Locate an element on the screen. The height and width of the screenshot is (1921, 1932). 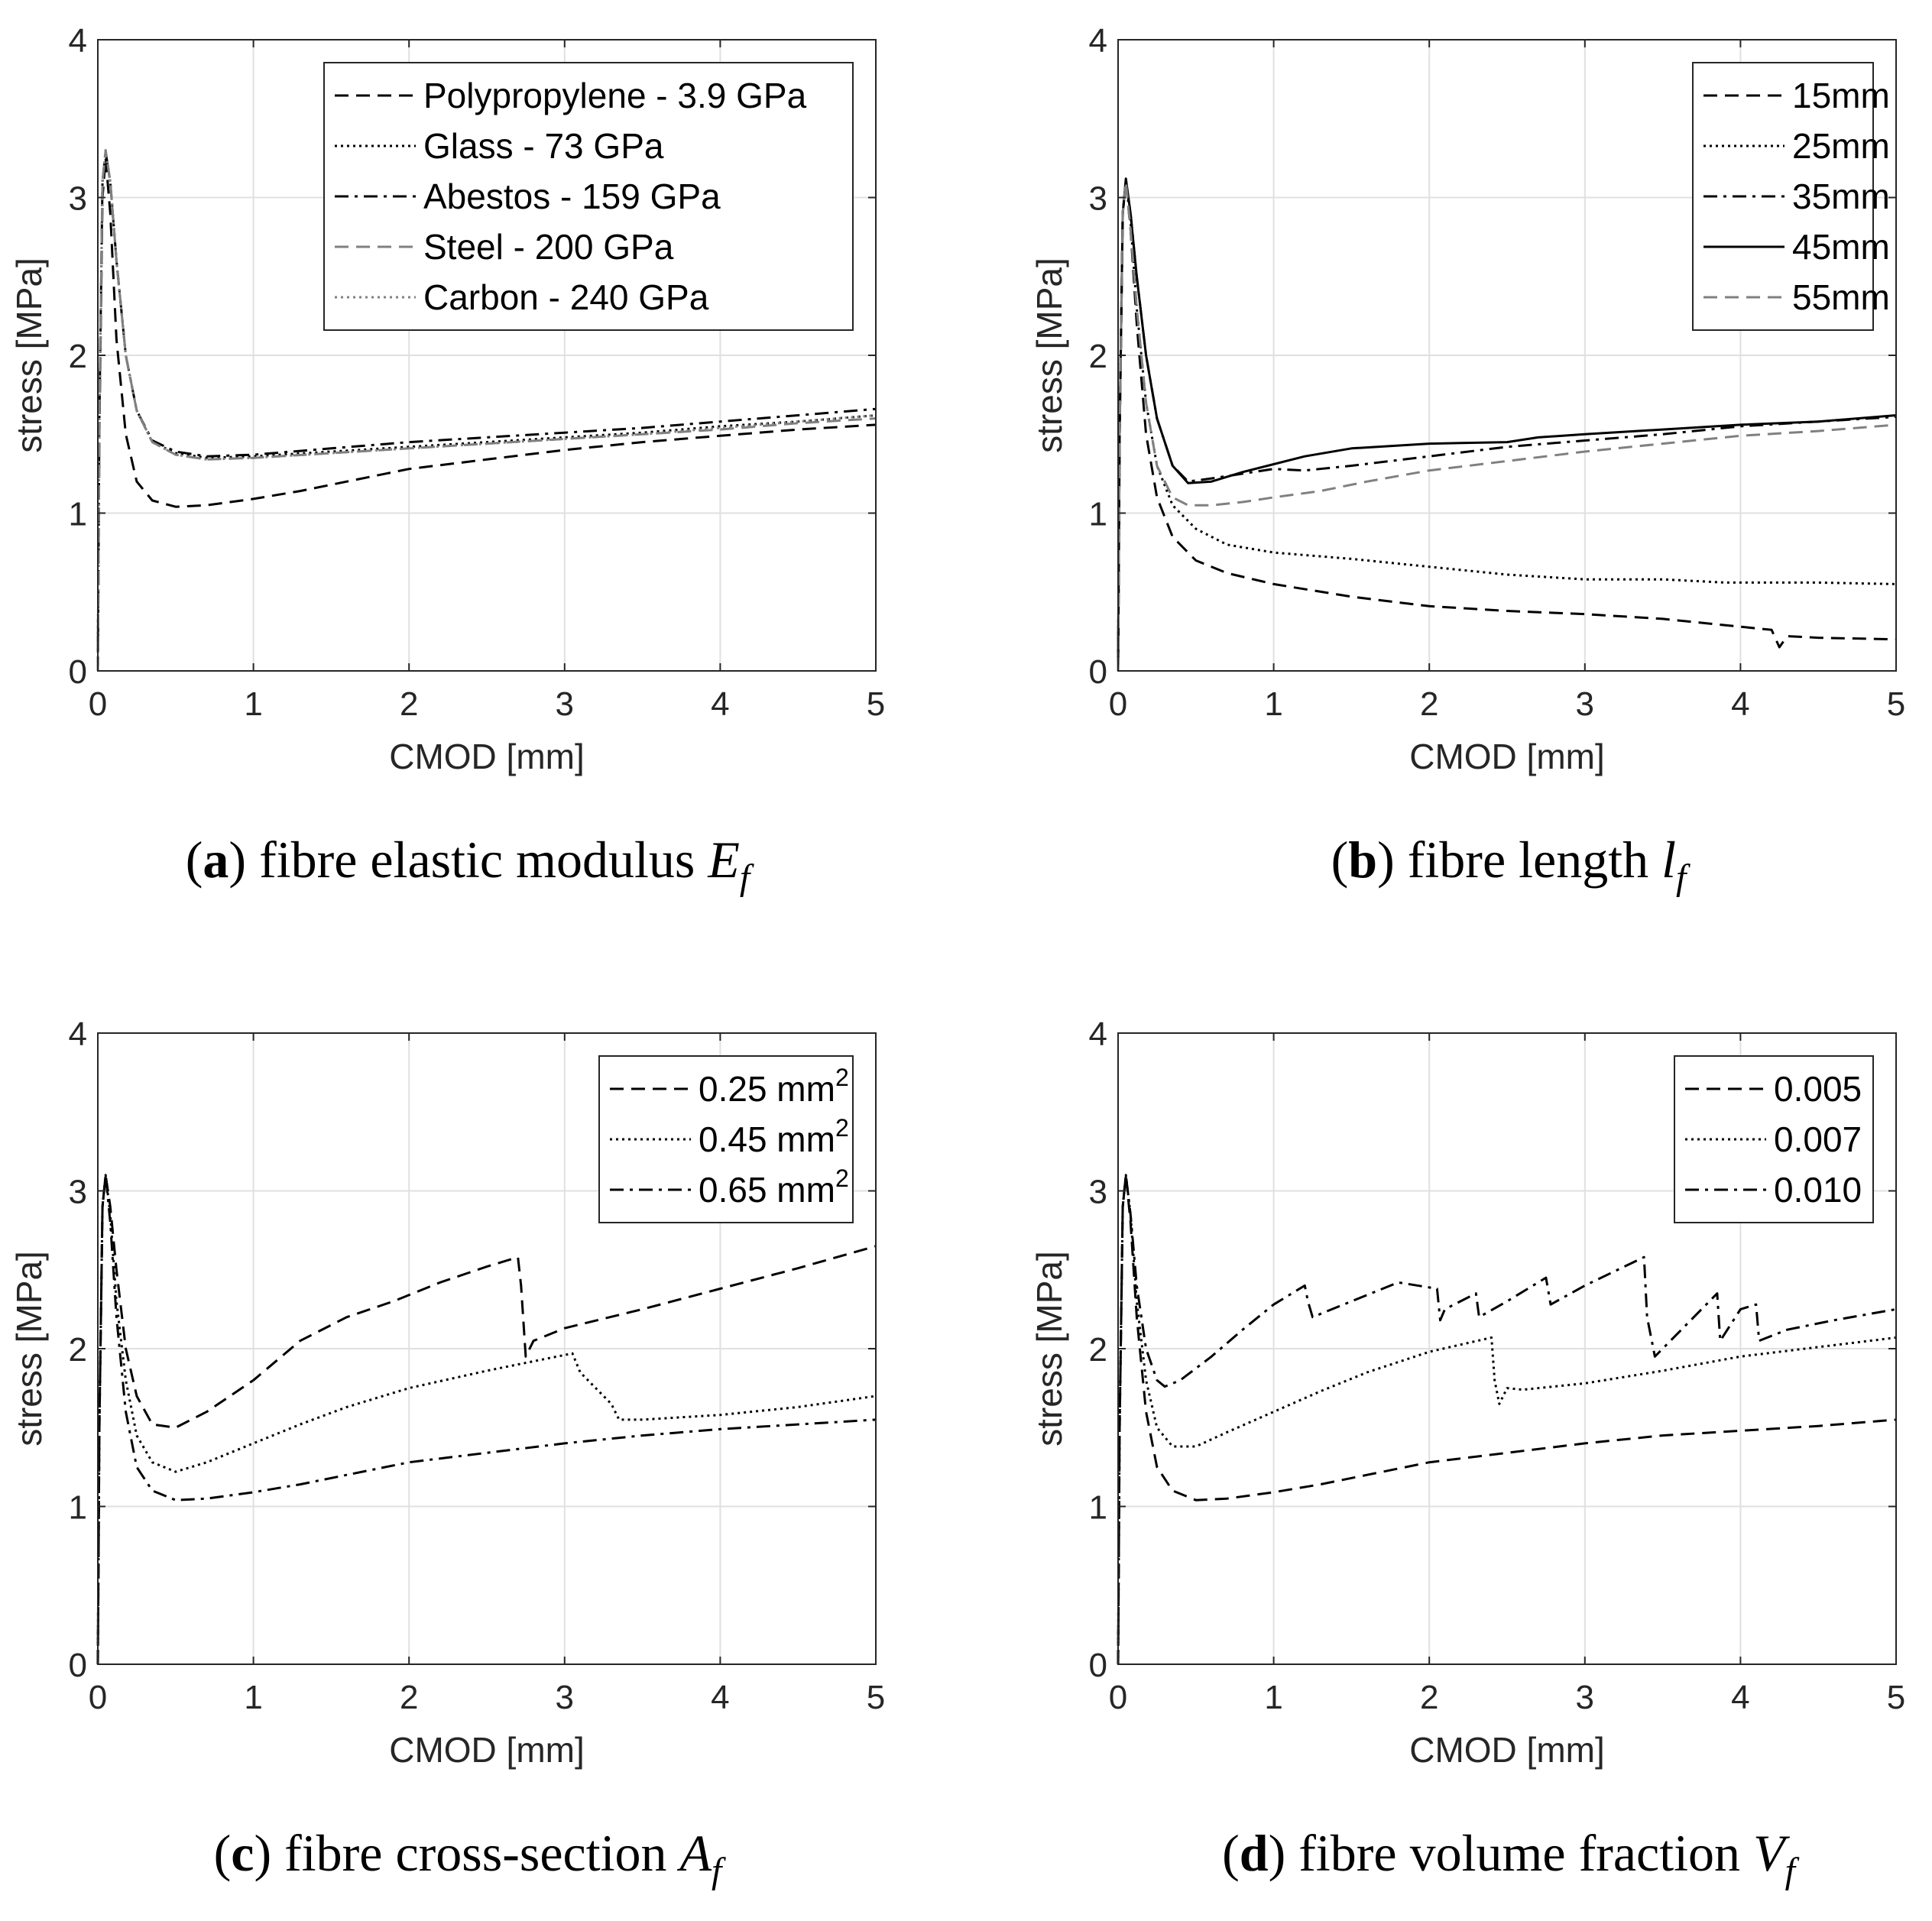
legend-entry-2: 0.007 is located at coordinates (1818, 1139).